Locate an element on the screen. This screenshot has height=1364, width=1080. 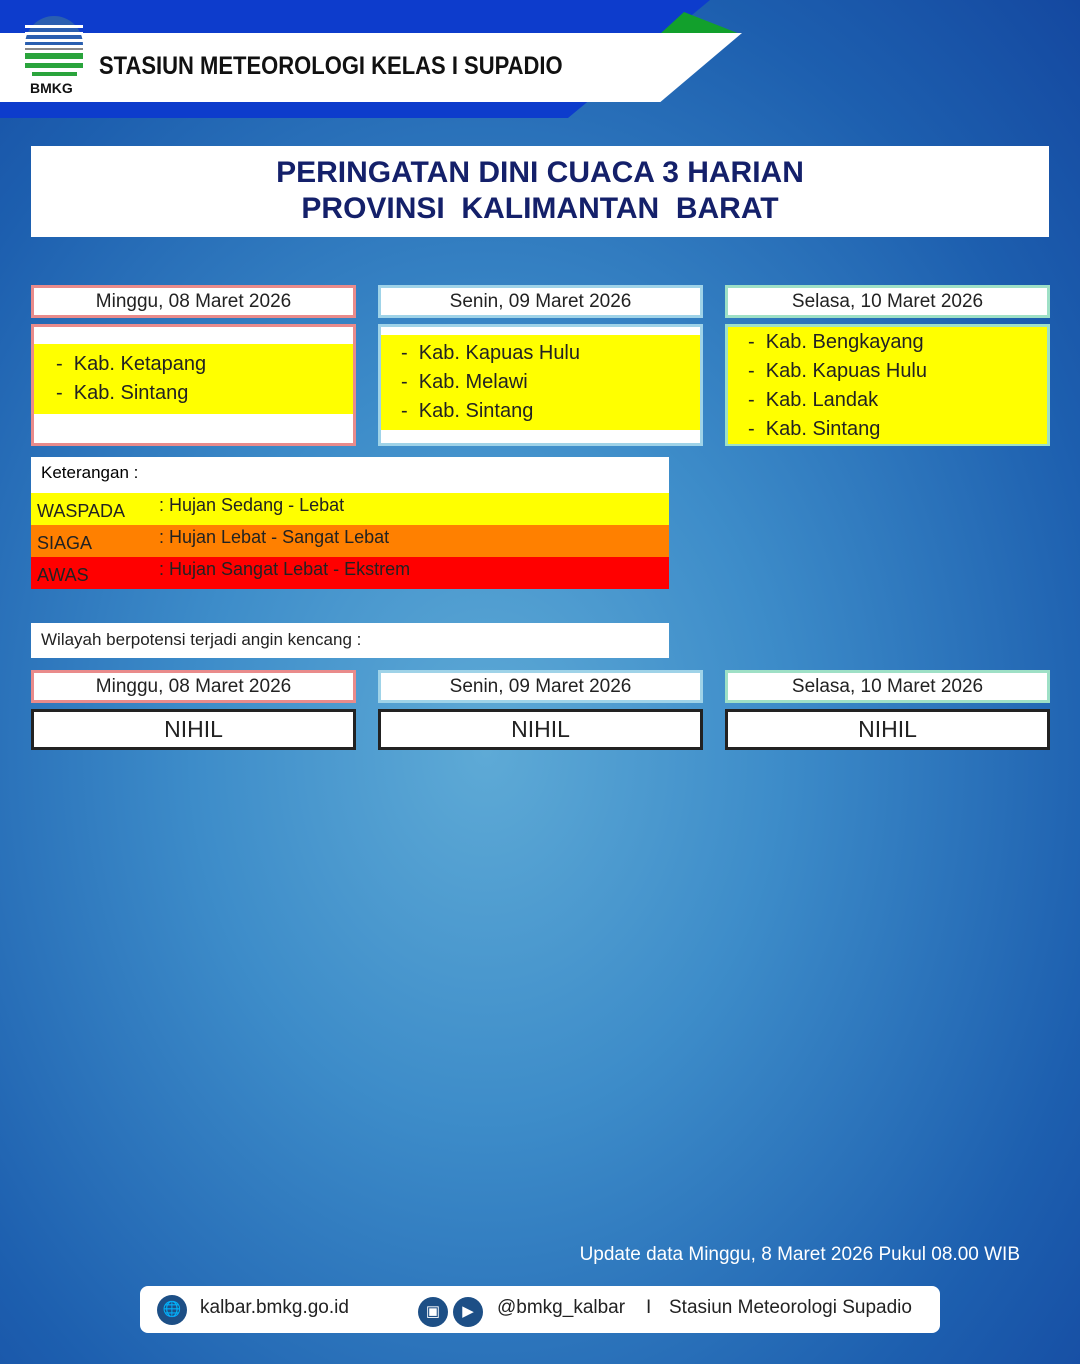
list-item: - Kab. Bengkayang is located at coordinates (836, 342).